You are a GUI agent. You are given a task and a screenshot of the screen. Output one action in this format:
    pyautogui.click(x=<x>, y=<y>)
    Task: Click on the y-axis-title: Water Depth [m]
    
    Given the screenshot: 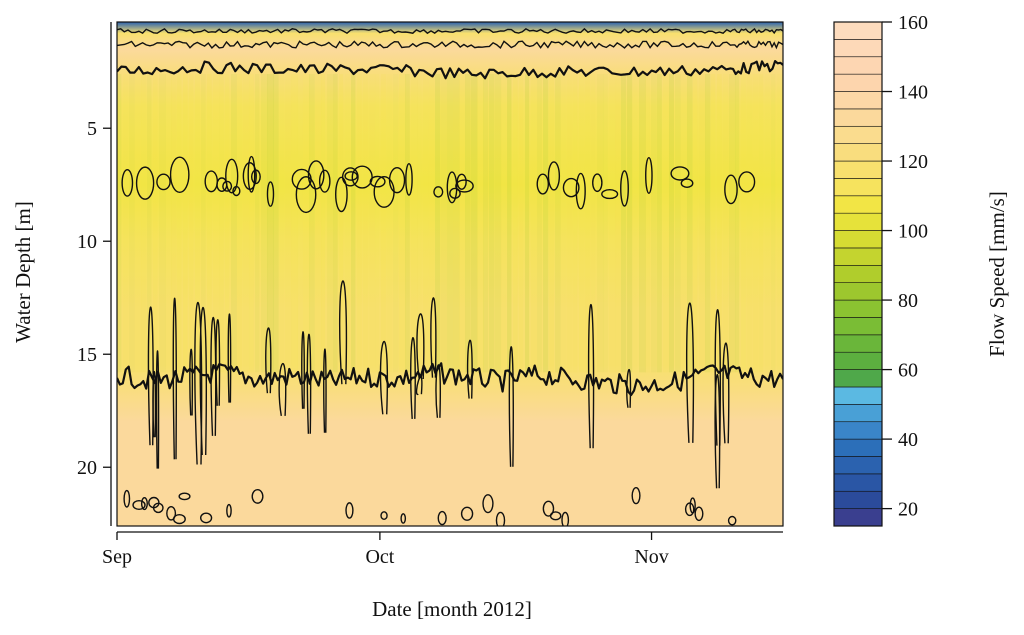 What is the action you would take?
    pyautogui.click(x=23, y=272)
    